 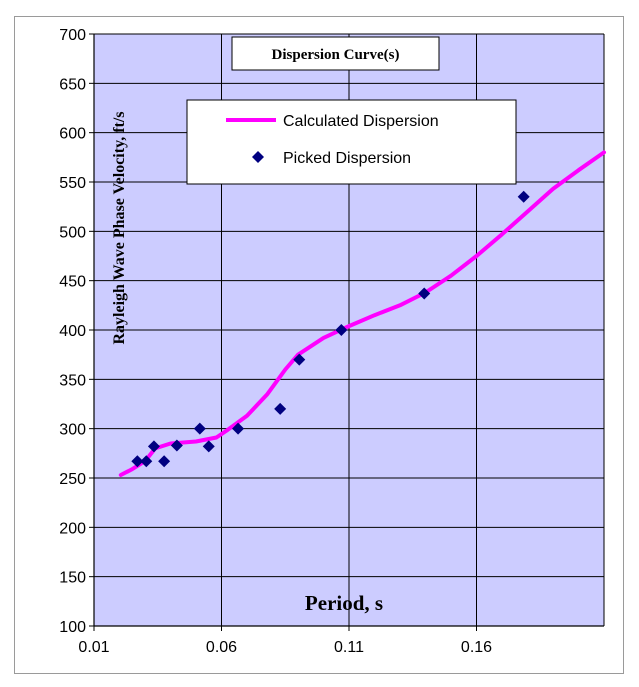 I want to click on chart-title-box, so click(x=335, y=53).